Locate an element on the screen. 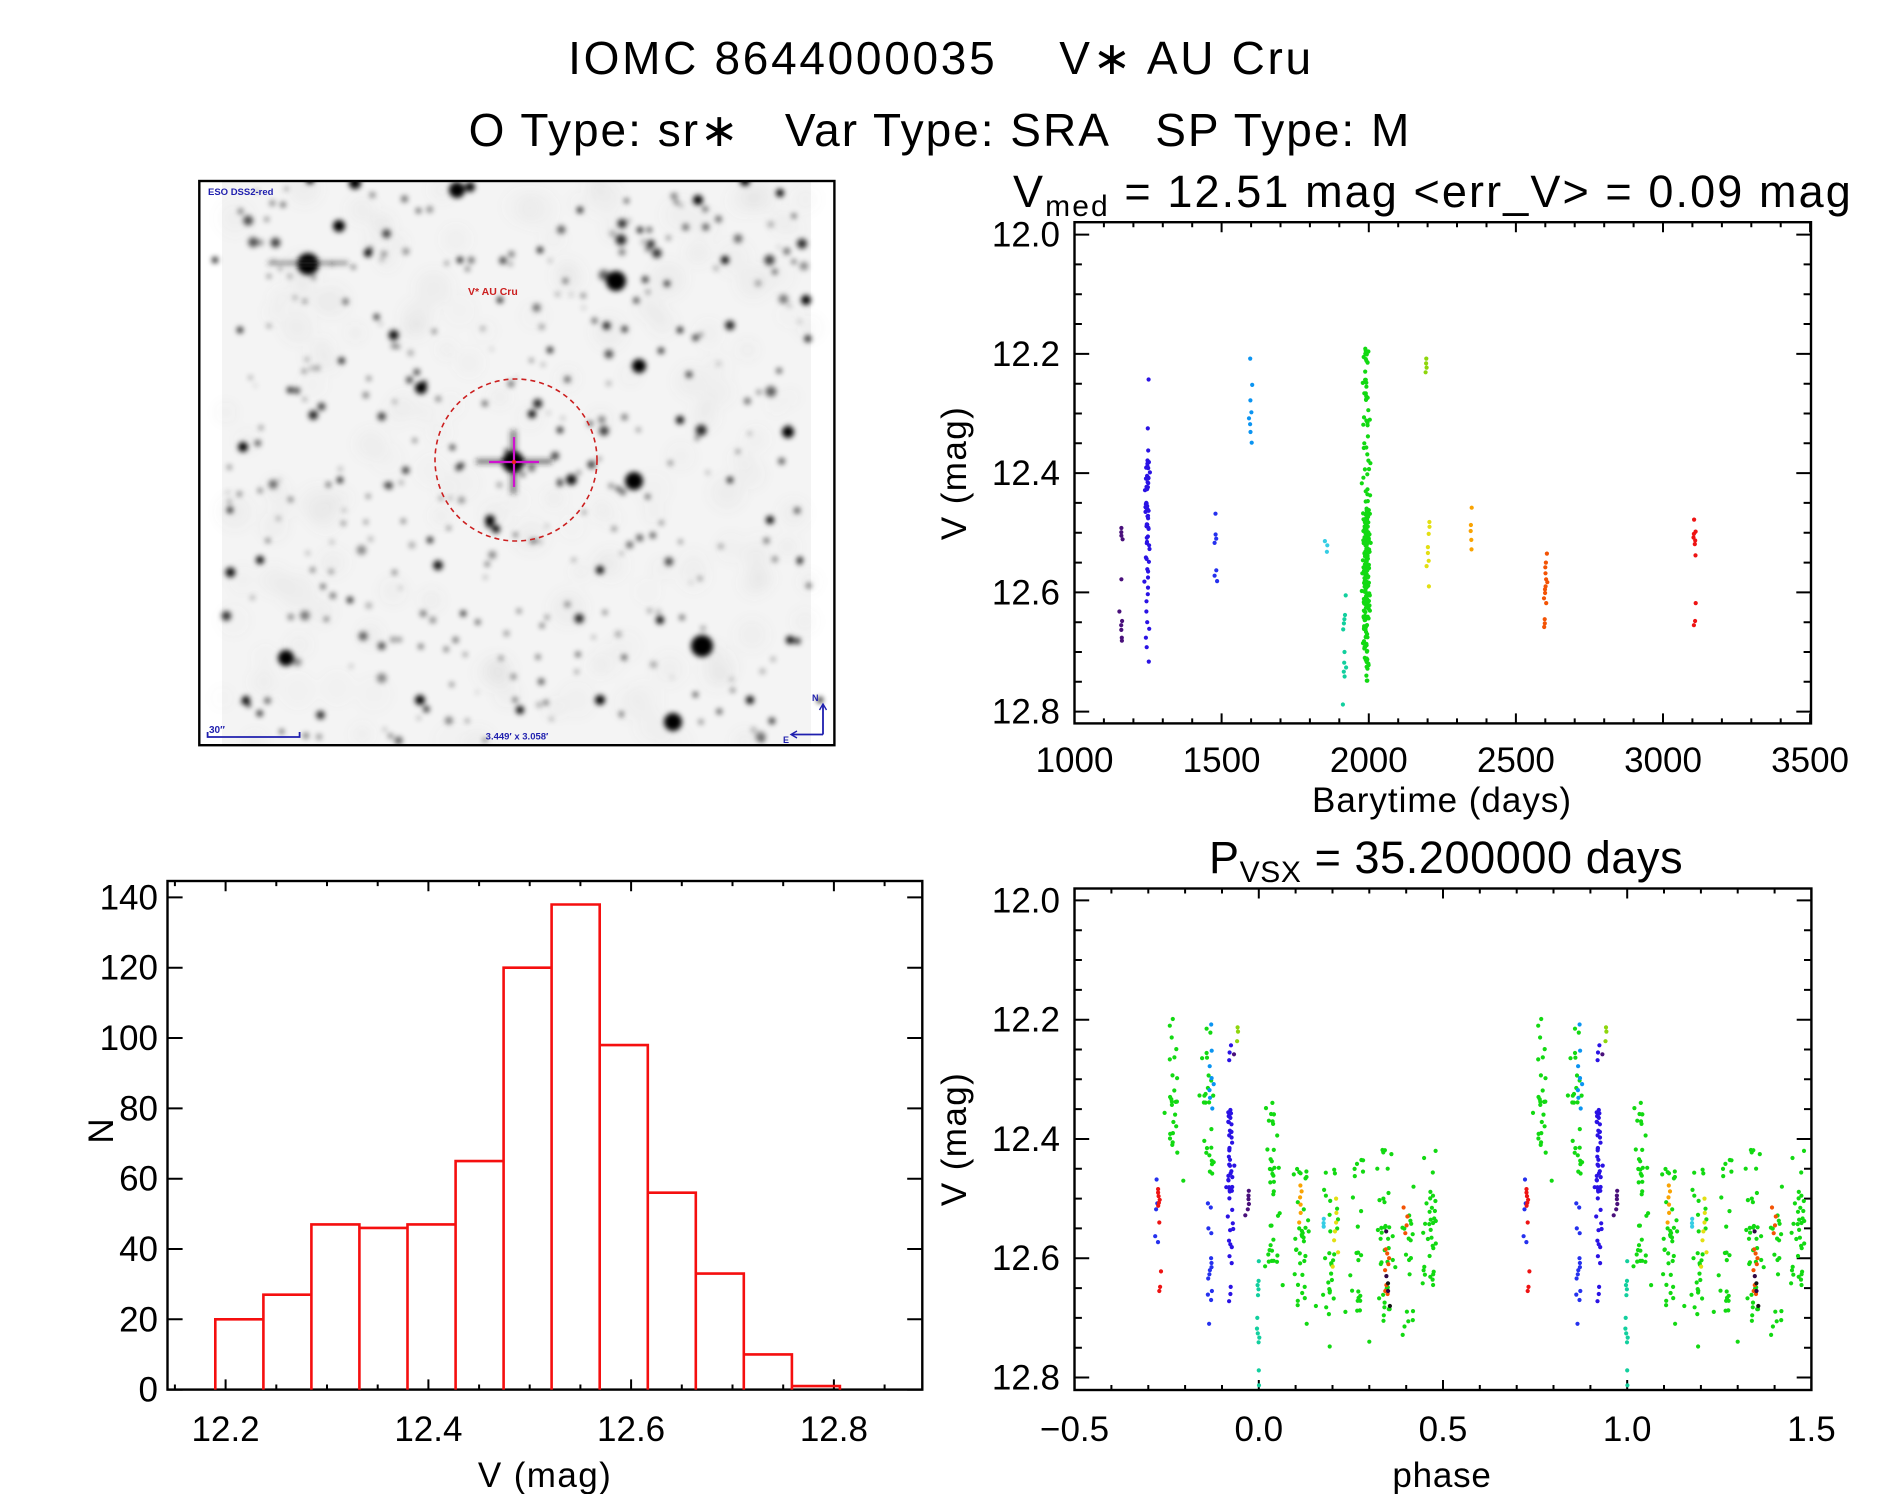 The image size is (1889, 1494). svg-text: phase is located at coordinates (1441, 1475).